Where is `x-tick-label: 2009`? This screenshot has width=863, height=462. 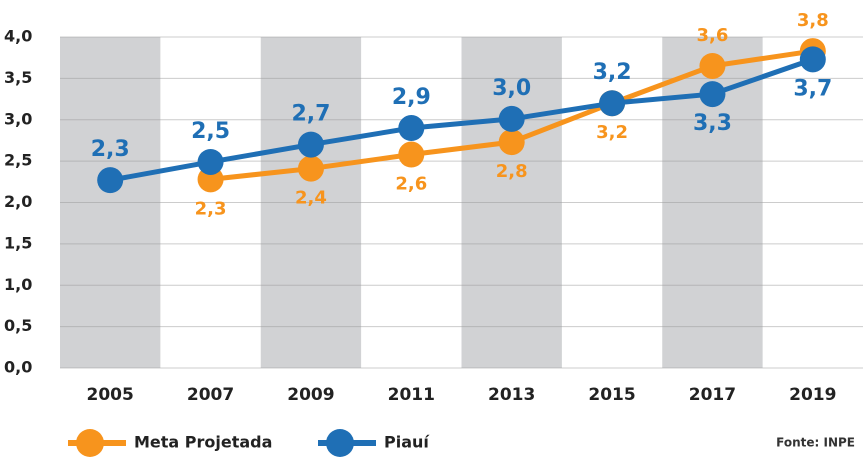
x-tick-label: 2009 is located at coordinates (310, 395).